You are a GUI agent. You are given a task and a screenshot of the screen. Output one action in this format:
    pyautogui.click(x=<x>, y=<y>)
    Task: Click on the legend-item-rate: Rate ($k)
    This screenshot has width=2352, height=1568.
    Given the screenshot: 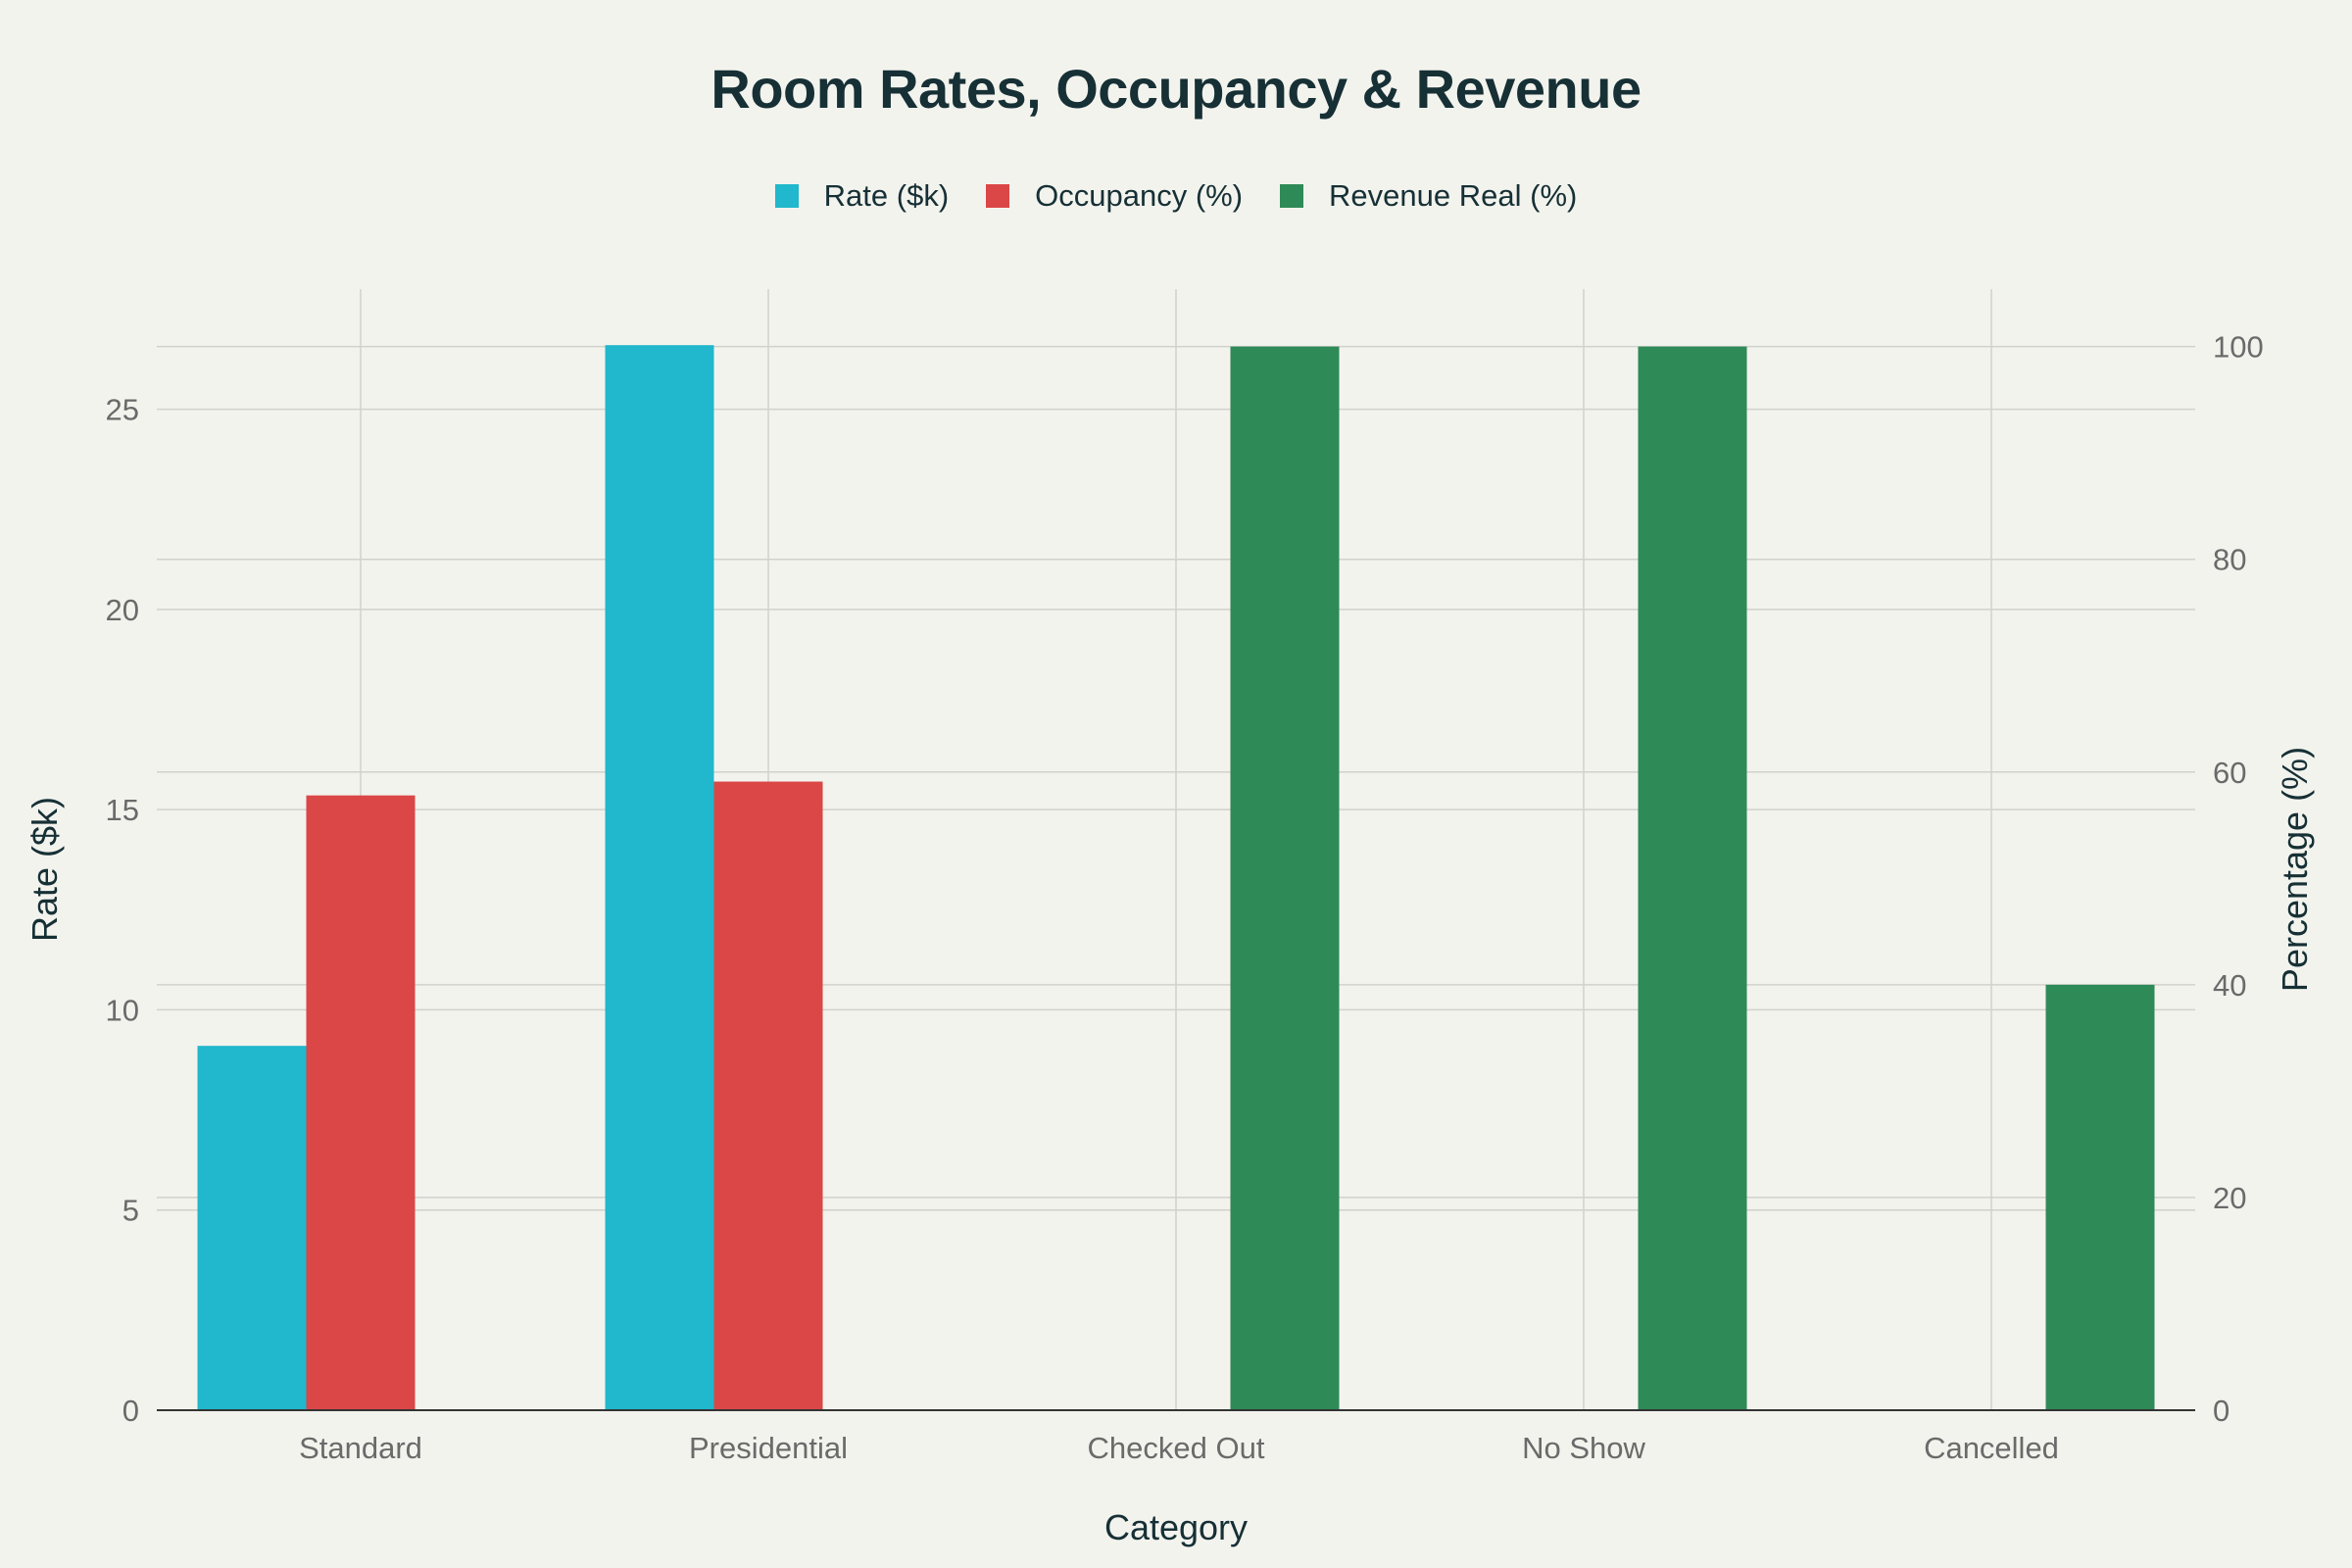 What is the action you would take?
    pyautogui.click(x=862, y=196)
    